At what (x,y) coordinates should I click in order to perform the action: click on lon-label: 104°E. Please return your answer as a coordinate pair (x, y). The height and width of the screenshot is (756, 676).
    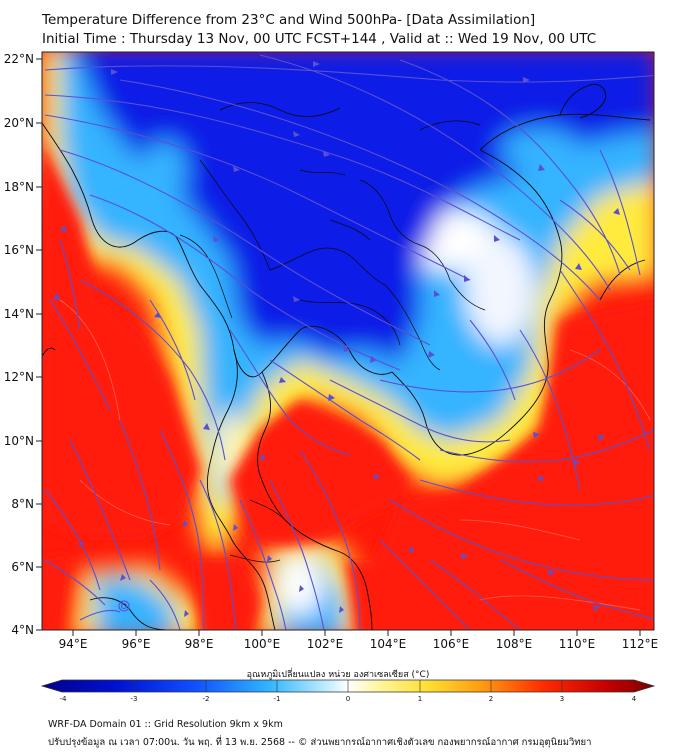
    Looking at the image, I should click on (388, 644).